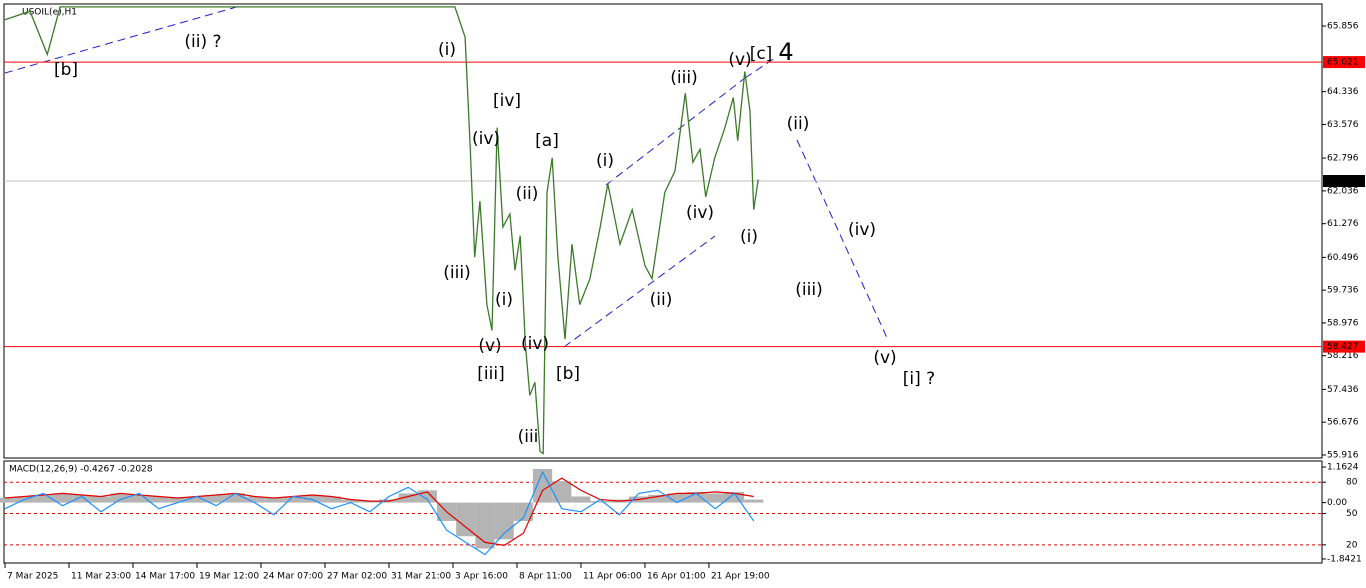  I want to click on projection-line, so click(842, 240).